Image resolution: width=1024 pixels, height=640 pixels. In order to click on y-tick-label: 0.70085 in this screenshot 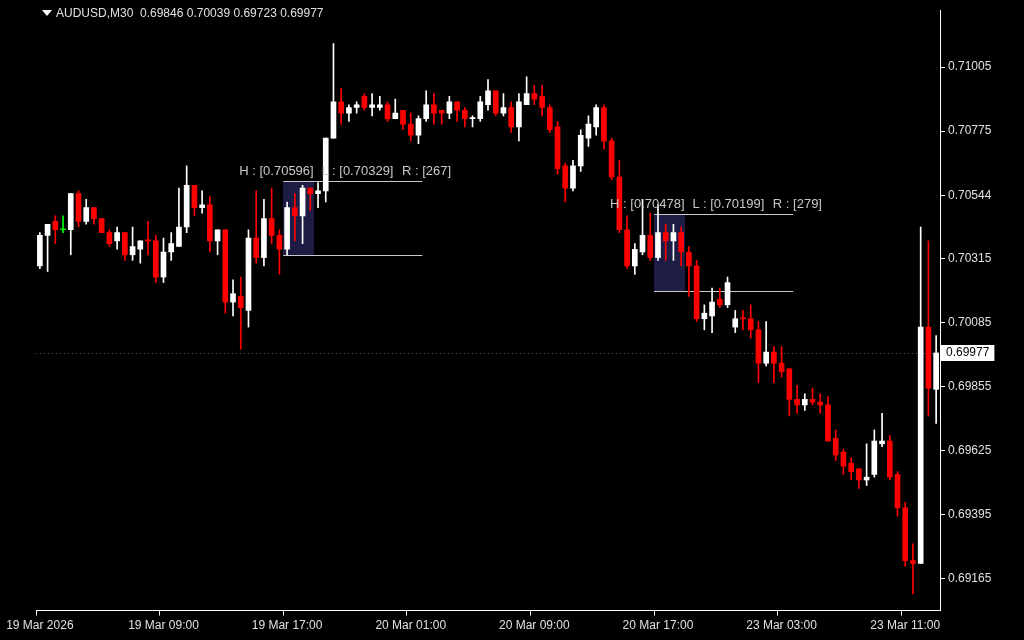, I will do `click(970, 322)`.